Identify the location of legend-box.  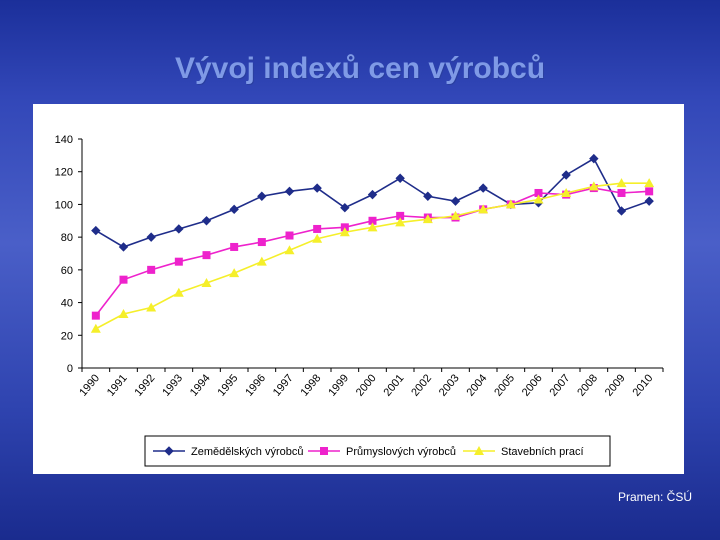
(377, 451).